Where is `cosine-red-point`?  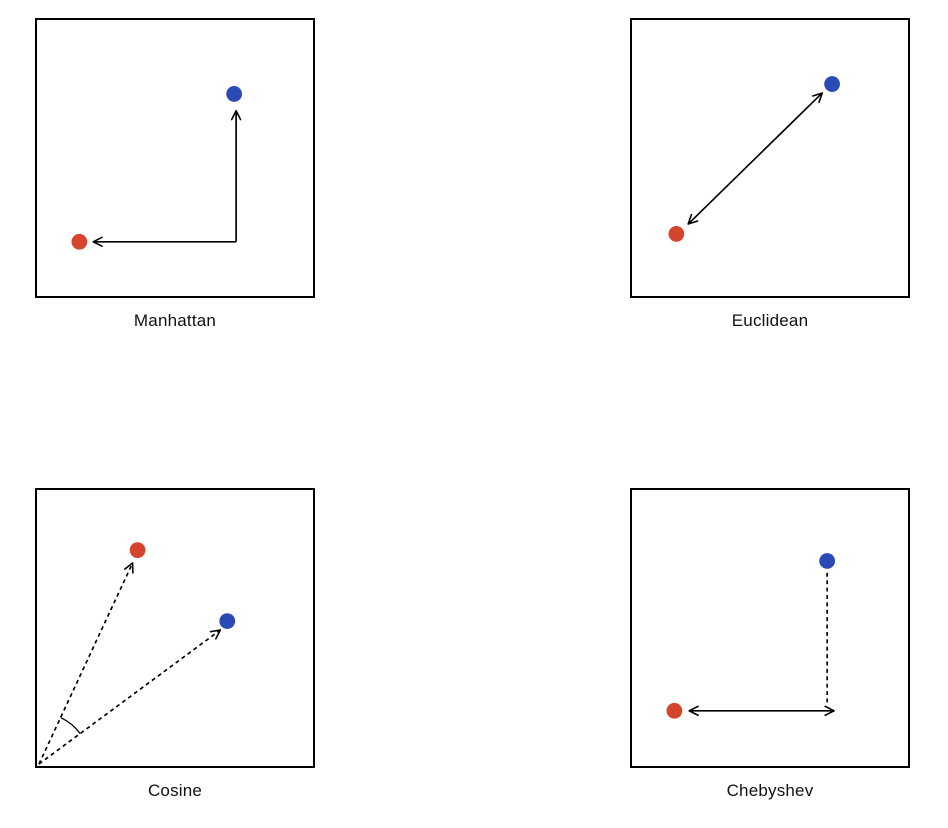
cosine-red-point is located at coordinates (137, 550).